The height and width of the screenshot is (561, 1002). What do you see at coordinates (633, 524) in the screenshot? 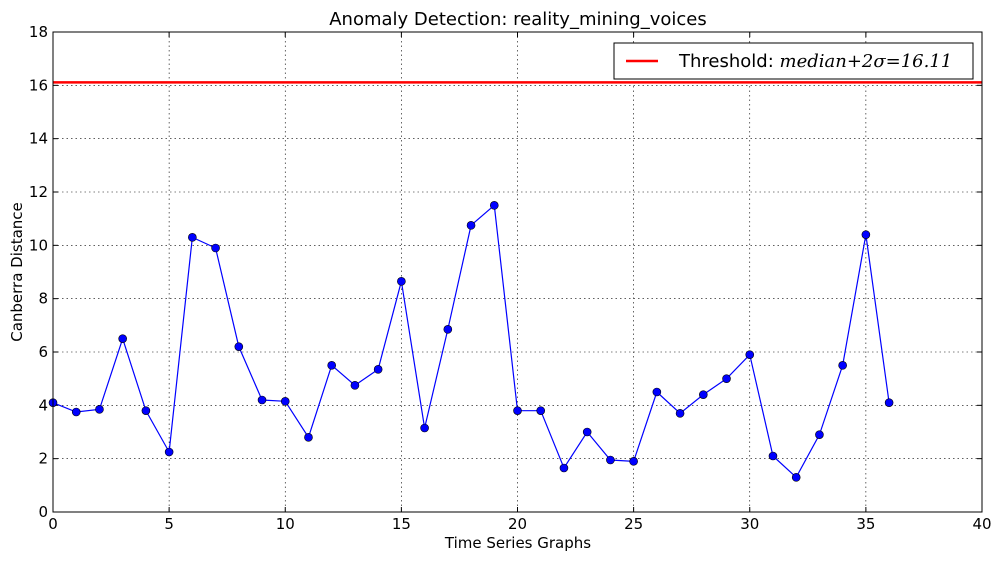
I see `x-tick-label: 25` at bounding box center [633, 524].